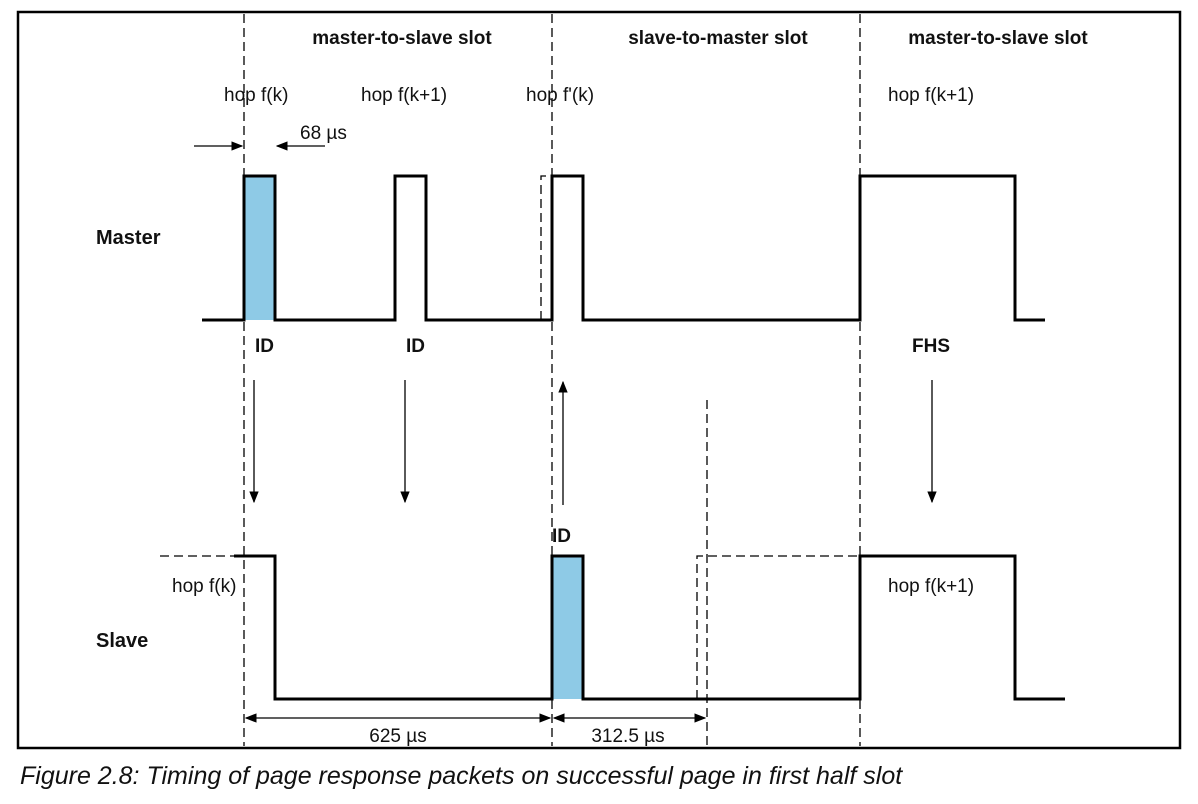 The image size is (1198, 804). Describe the element at coordinates (649, 627) in the screenshot. I see `slave-waveform` at that location.